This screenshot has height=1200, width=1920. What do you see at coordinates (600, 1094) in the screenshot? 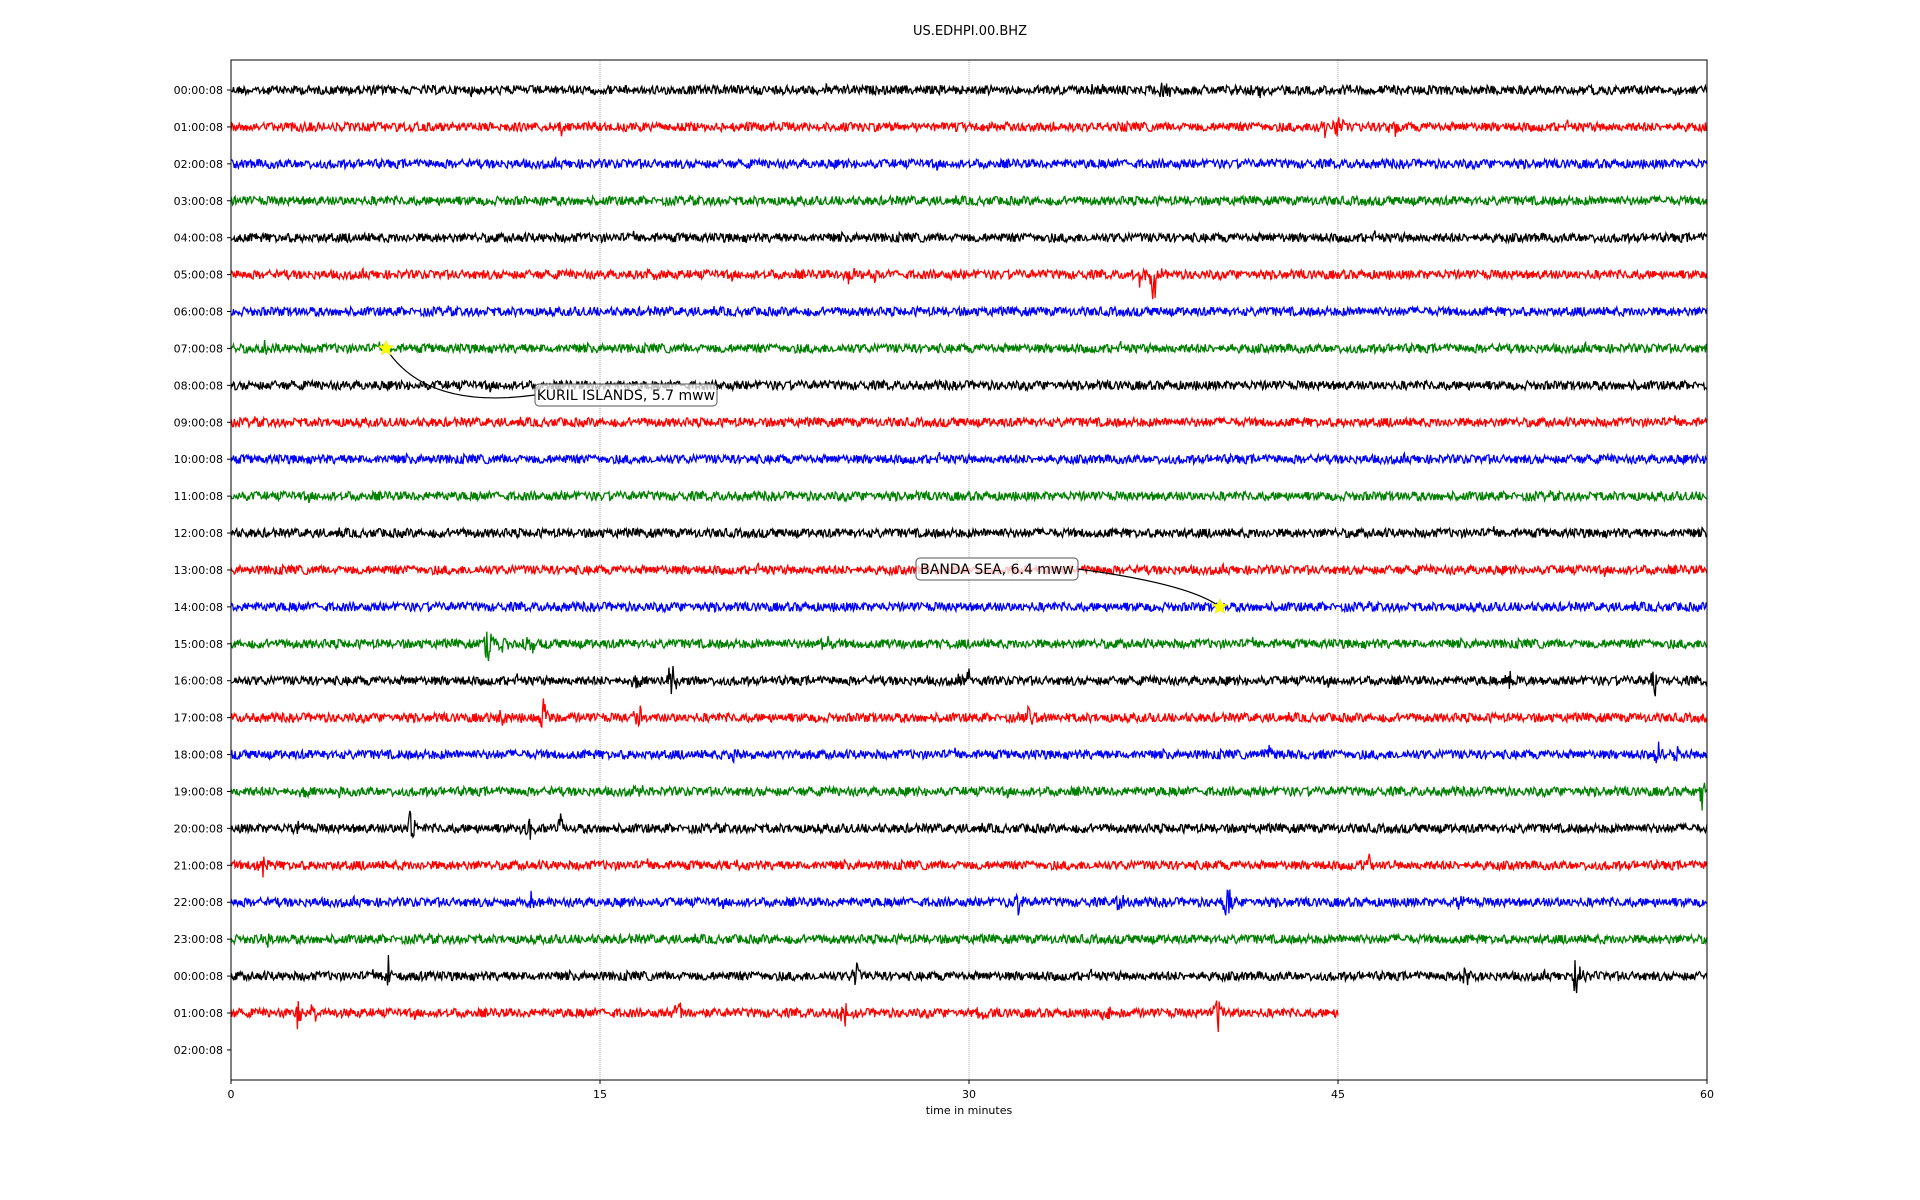
I see `x-tick-label: 15` at bounding box center [600, 1094].